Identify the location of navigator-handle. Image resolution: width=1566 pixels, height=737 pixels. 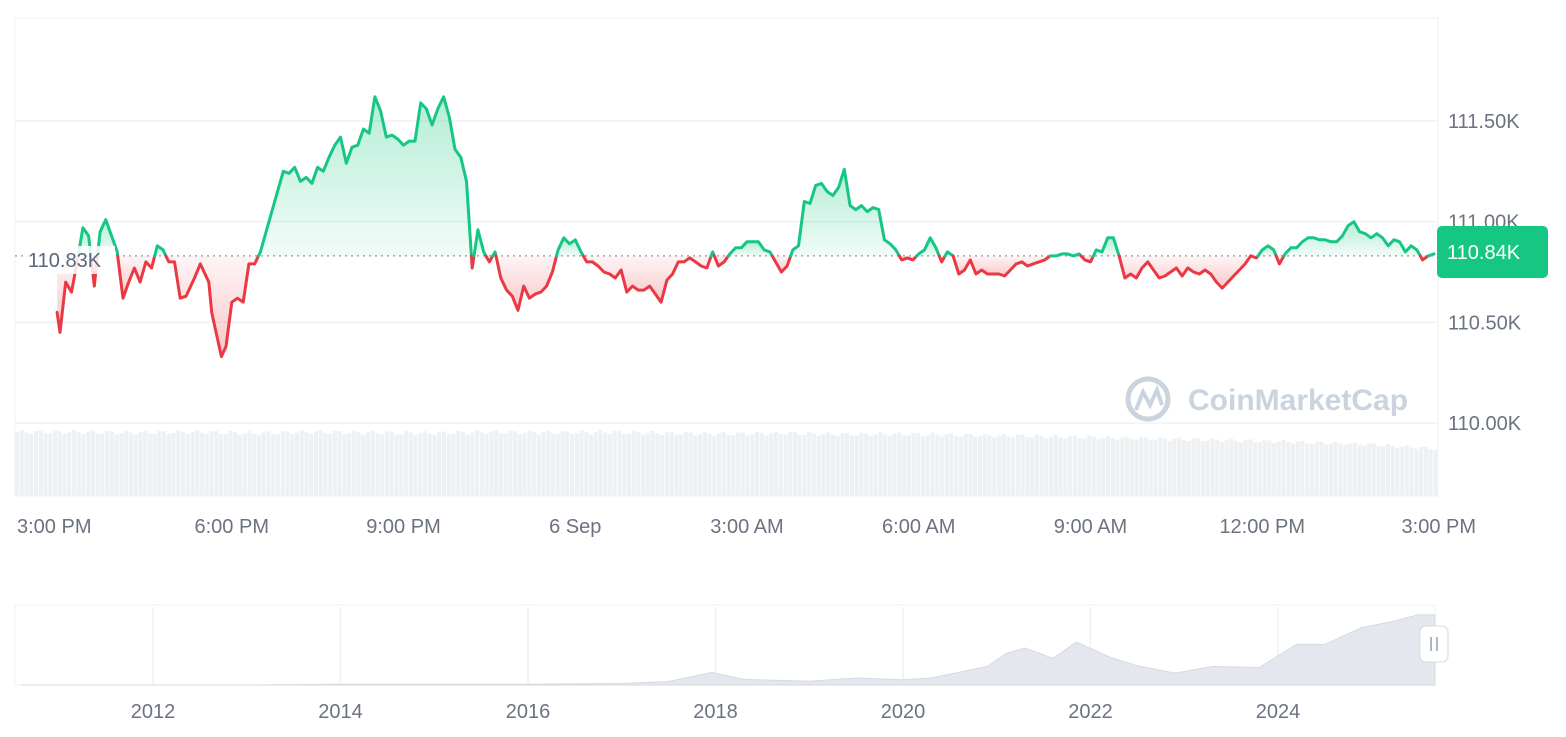
(1434, 644).